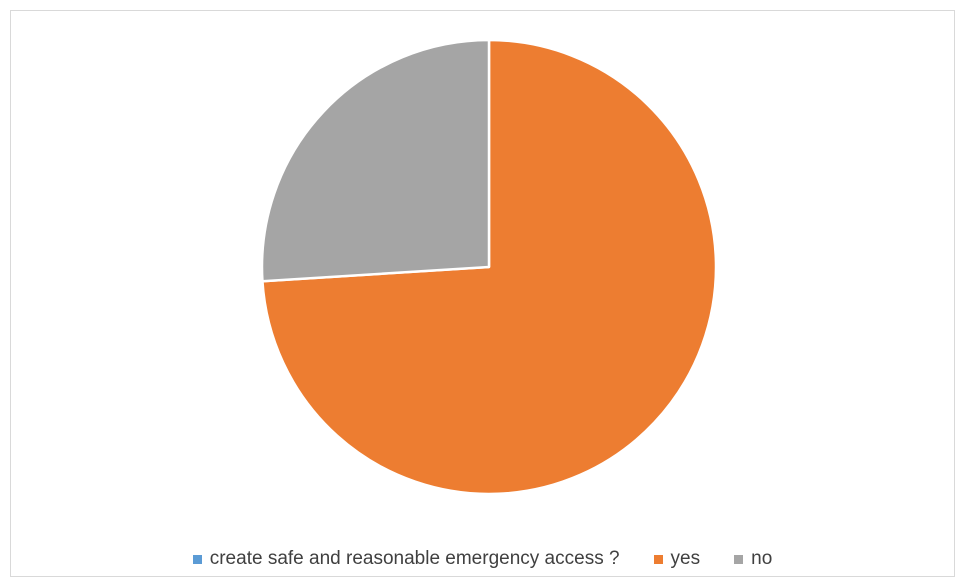 The height and width of the screenshot is (579, 957). Describe the element at coordinates (375, 160) in the screenshot. I see `pie-slice-no` at that location.